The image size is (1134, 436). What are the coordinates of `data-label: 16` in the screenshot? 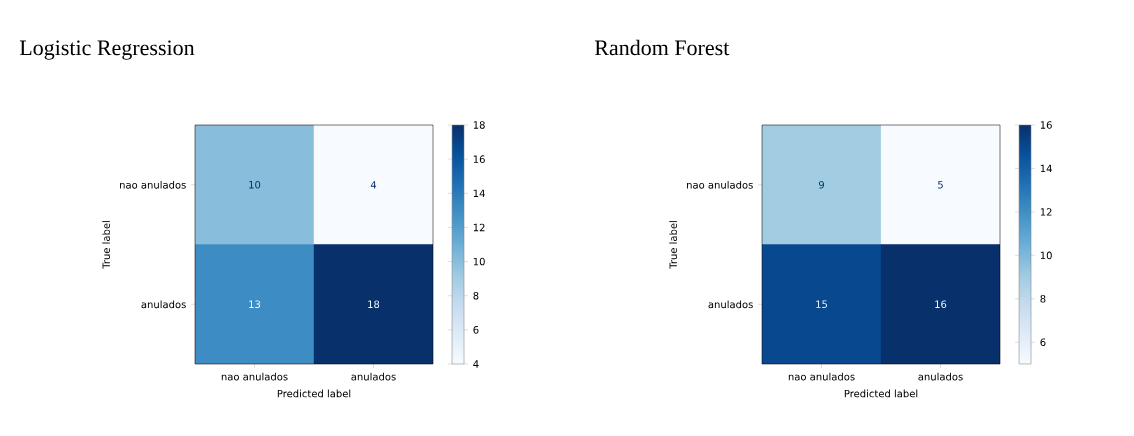 It's located at (941, 304).